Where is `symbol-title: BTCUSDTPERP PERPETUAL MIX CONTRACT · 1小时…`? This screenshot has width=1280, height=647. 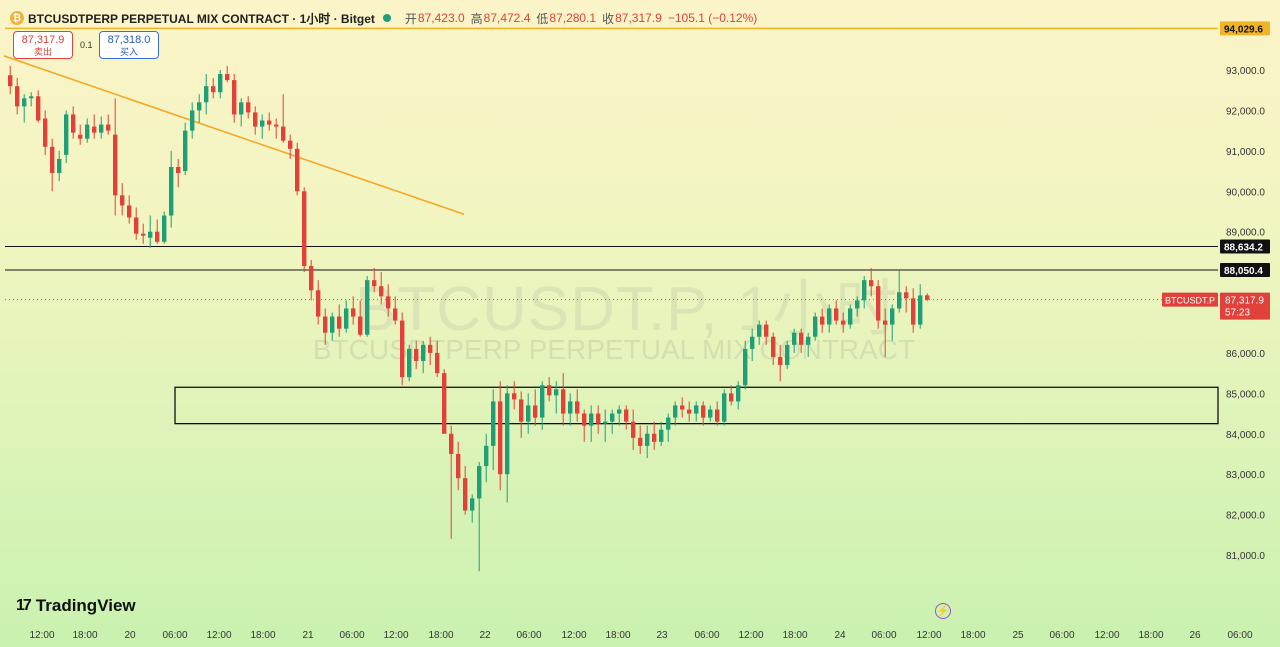
symbol-title: BTCUSDTPERP PERPETUAL MIX CONTRACT · 1小时… is located at coordinates (201, 18).